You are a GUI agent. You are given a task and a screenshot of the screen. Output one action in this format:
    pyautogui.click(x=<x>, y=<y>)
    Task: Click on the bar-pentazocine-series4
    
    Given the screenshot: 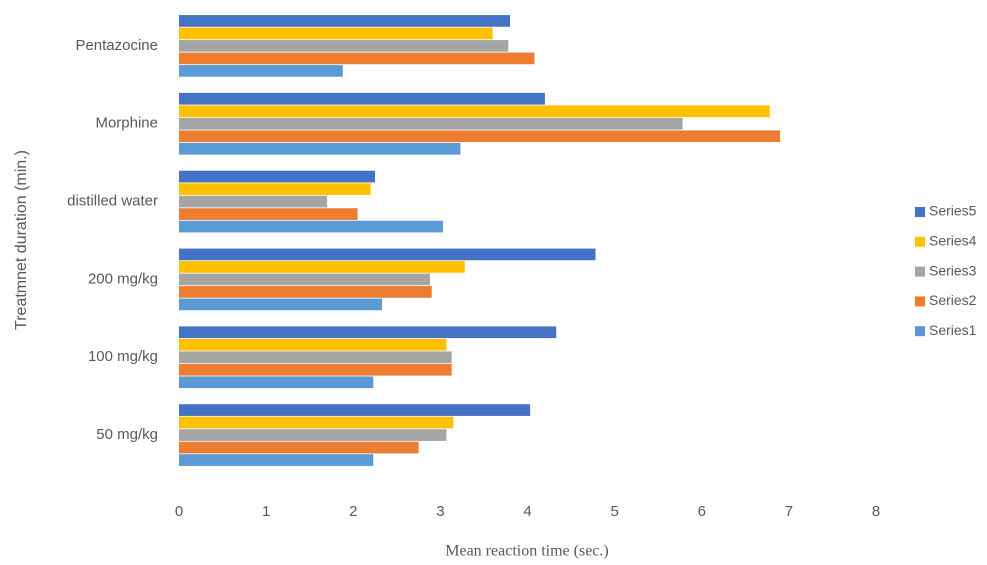 What is the action you would take?
    pyautogui.click(x=336, y=33)
    